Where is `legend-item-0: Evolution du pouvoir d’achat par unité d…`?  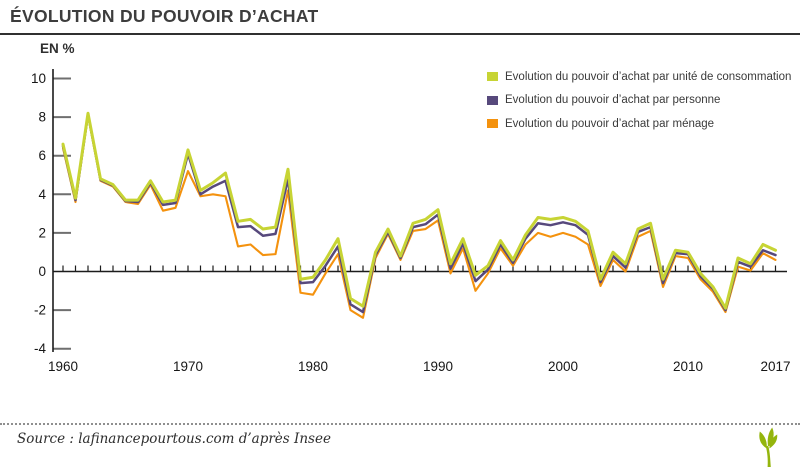
legend-item-0: Evolution du pouvoir d’achat par unité d… is located at coordinates (639, 76).